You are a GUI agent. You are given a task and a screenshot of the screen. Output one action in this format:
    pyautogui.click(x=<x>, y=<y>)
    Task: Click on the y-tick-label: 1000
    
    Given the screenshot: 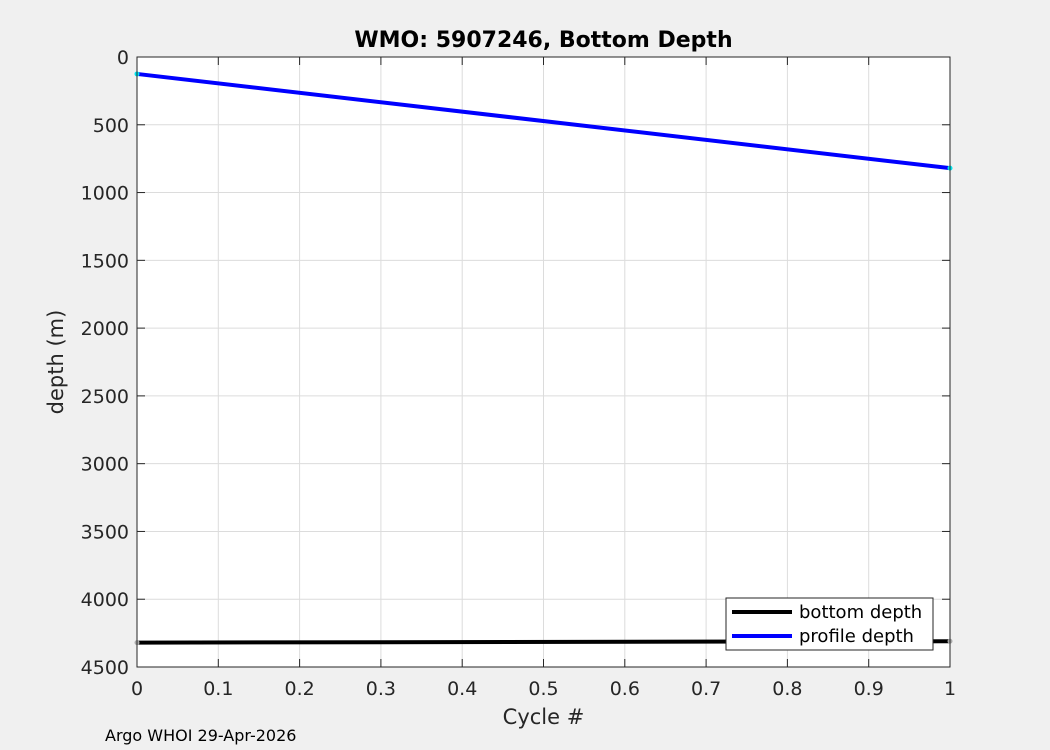 What is the action you would take?
    pyautogui.click(x=105, y=194)
    